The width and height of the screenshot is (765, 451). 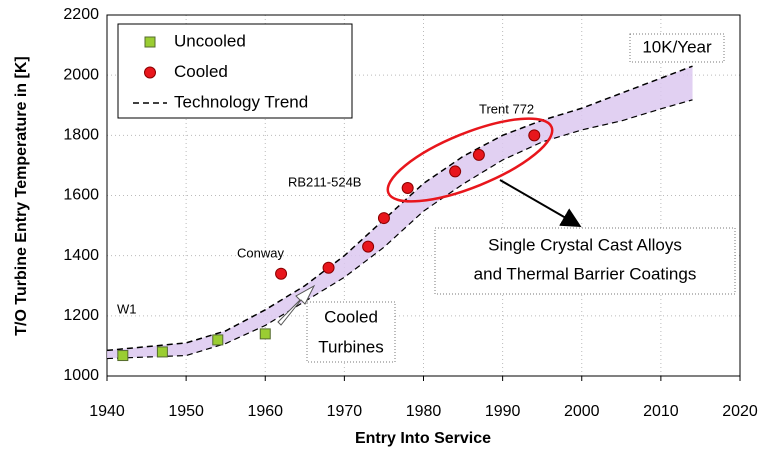 What do you see at coordinates (265, 411) in the screenshot?
I see `x-tick-label: 1960` at bounding box center [265, 411].